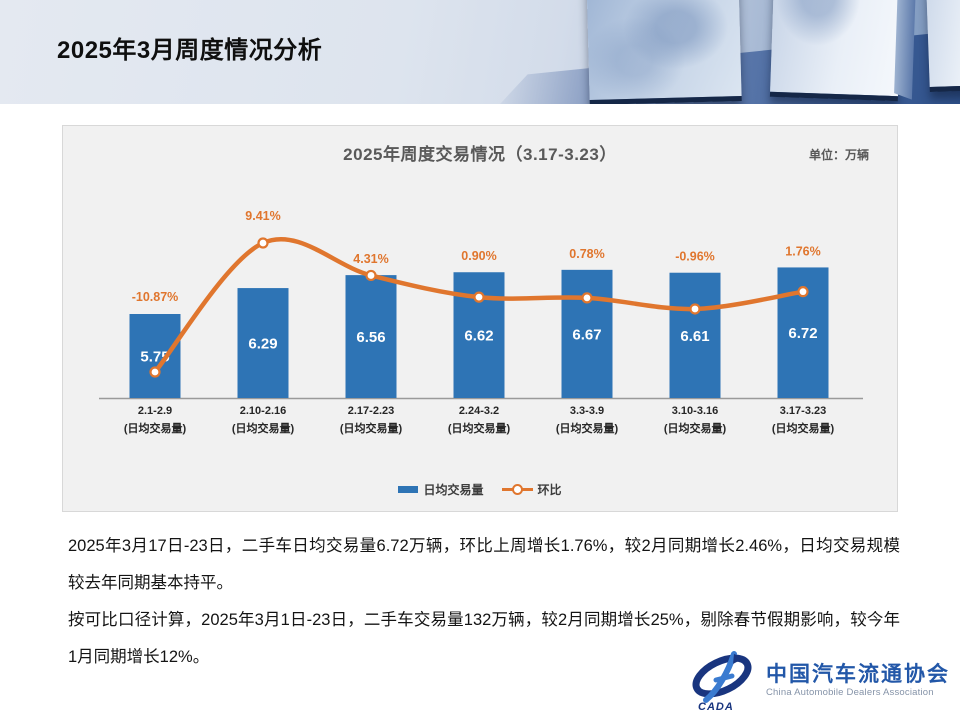 This screenshot has width=960, height=720. Describe the element at coordinates (802, 251) in the screenshot. I see `percent-label: 1.76%` at that location.